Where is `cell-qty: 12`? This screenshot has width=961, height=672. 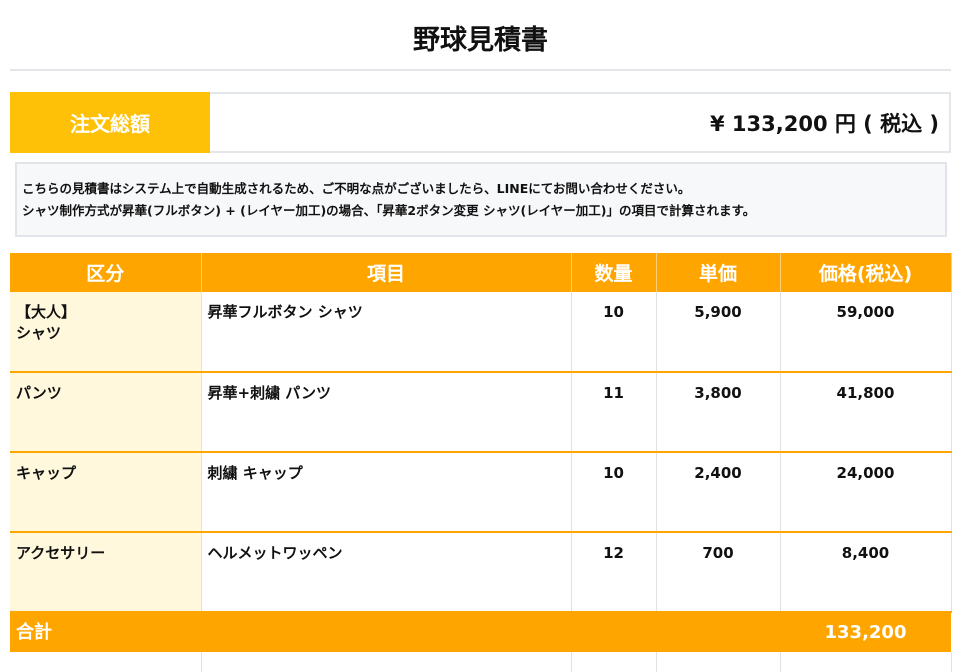 cell-qty: 12 is located at coordinates (614, 572).